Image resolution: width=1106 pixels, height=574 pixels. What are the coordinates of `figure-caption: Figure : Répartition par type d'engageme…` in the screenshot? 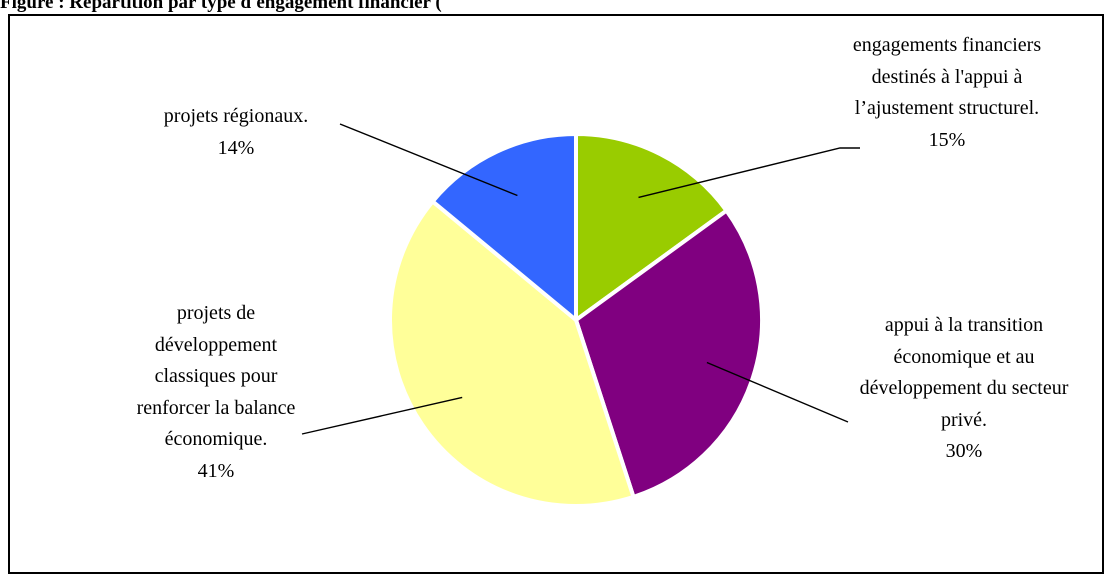 It's located at (221, 6).